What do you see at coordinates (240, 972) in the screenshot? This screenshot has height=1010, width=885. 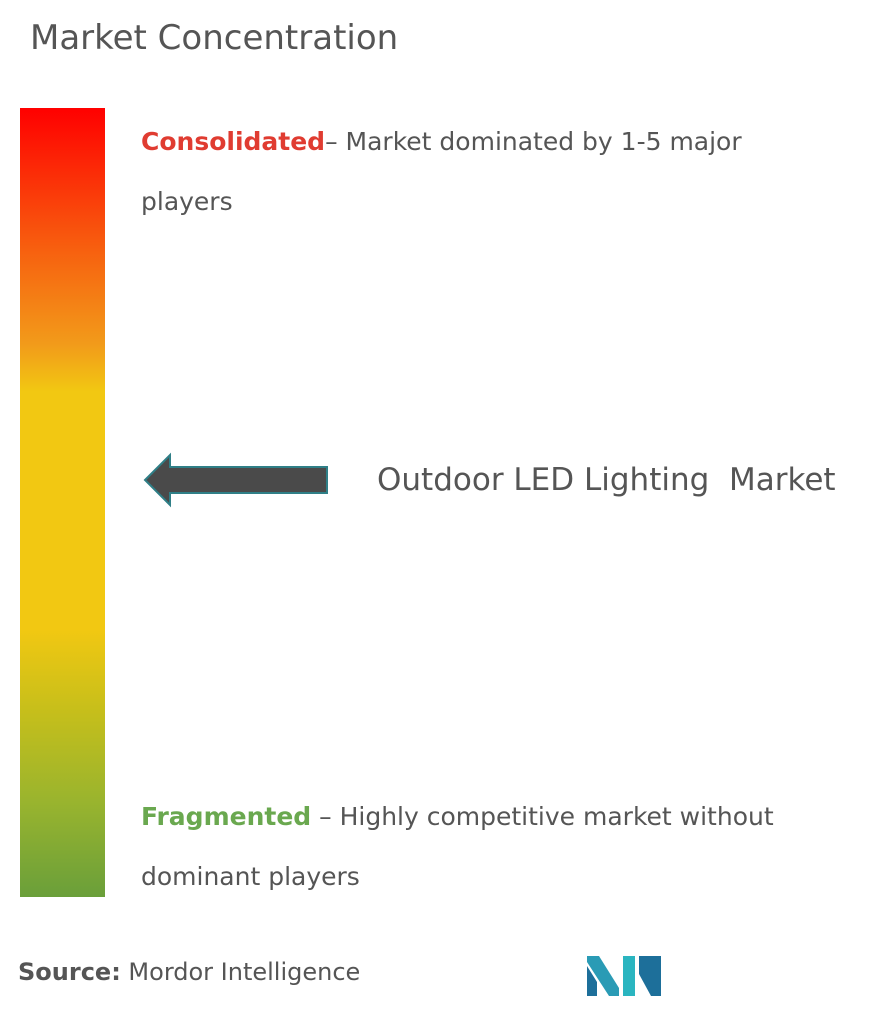 I see `source-value: Mordor Intelligence` at bounding box center [240, 972].